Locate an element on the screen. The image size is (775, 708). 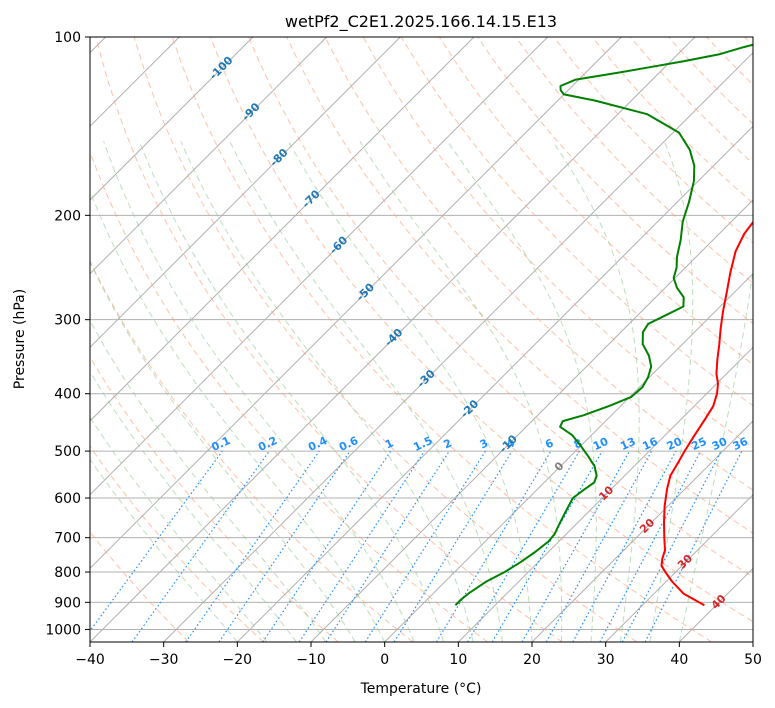
y-axis-label: Pressure (hPa) is located at coordinates (20, 339).